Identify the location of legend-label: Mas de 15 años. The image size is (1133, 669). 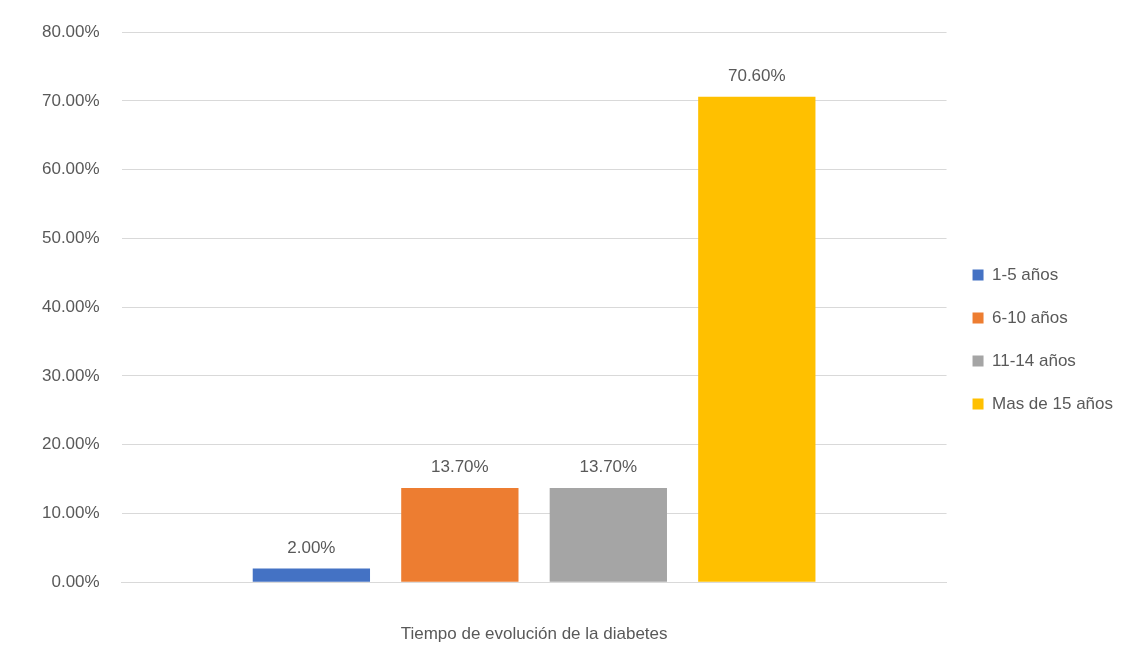
(1052, 403).